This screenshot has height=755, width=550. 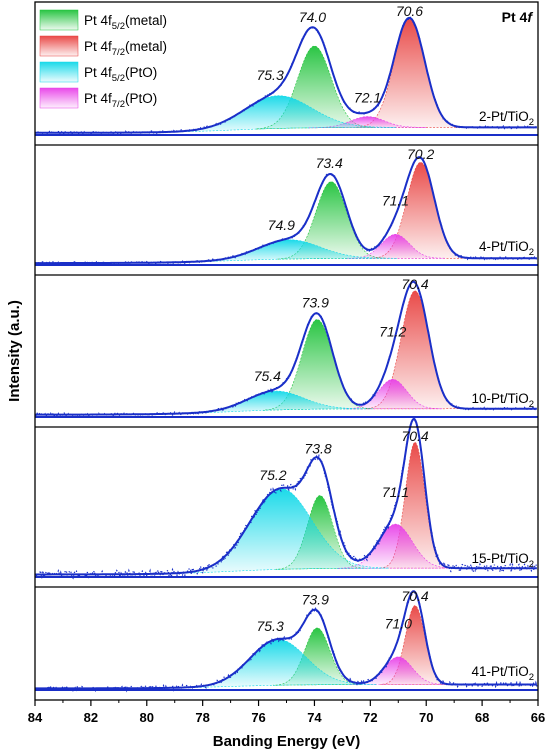 What do you see at coordinates (409, 73) in the screenshot?
I see `component-m72-peak` at bounding box center [409, 73].